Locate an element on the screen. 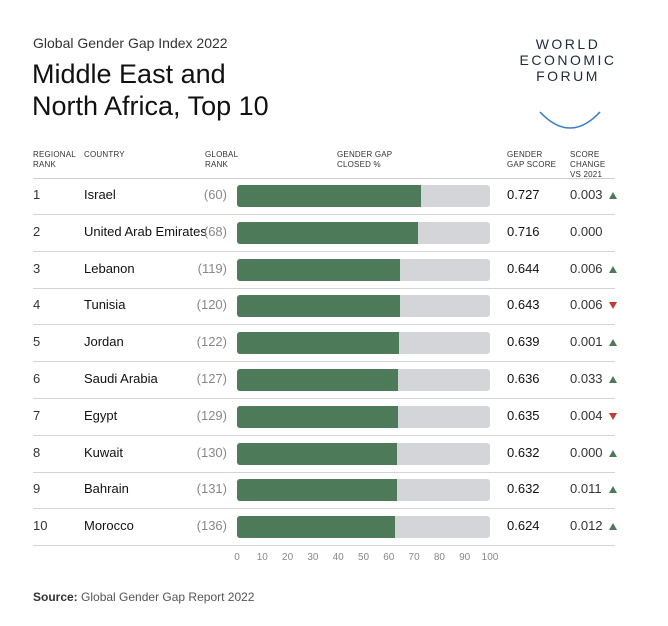 The image size is (668, 626). header-gap-closed: GENDER GAP CLOSED % is located at coordinates (365, 159).